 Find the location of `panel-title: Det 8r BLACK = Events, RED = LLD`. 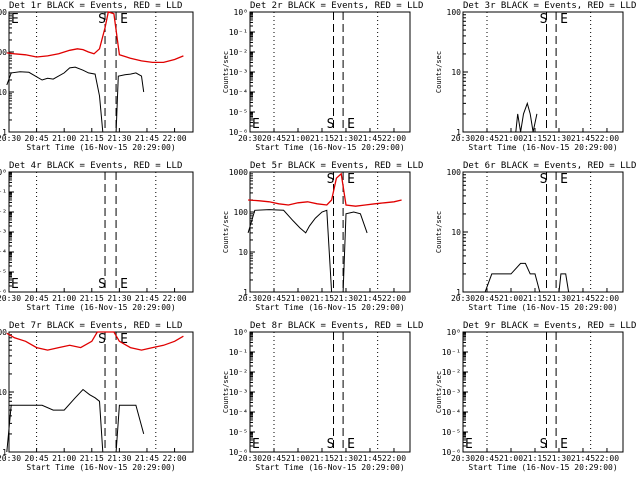

panel-title: Det 8r BLACK = Events, RED = LLD is located at coordinates (336, 326).